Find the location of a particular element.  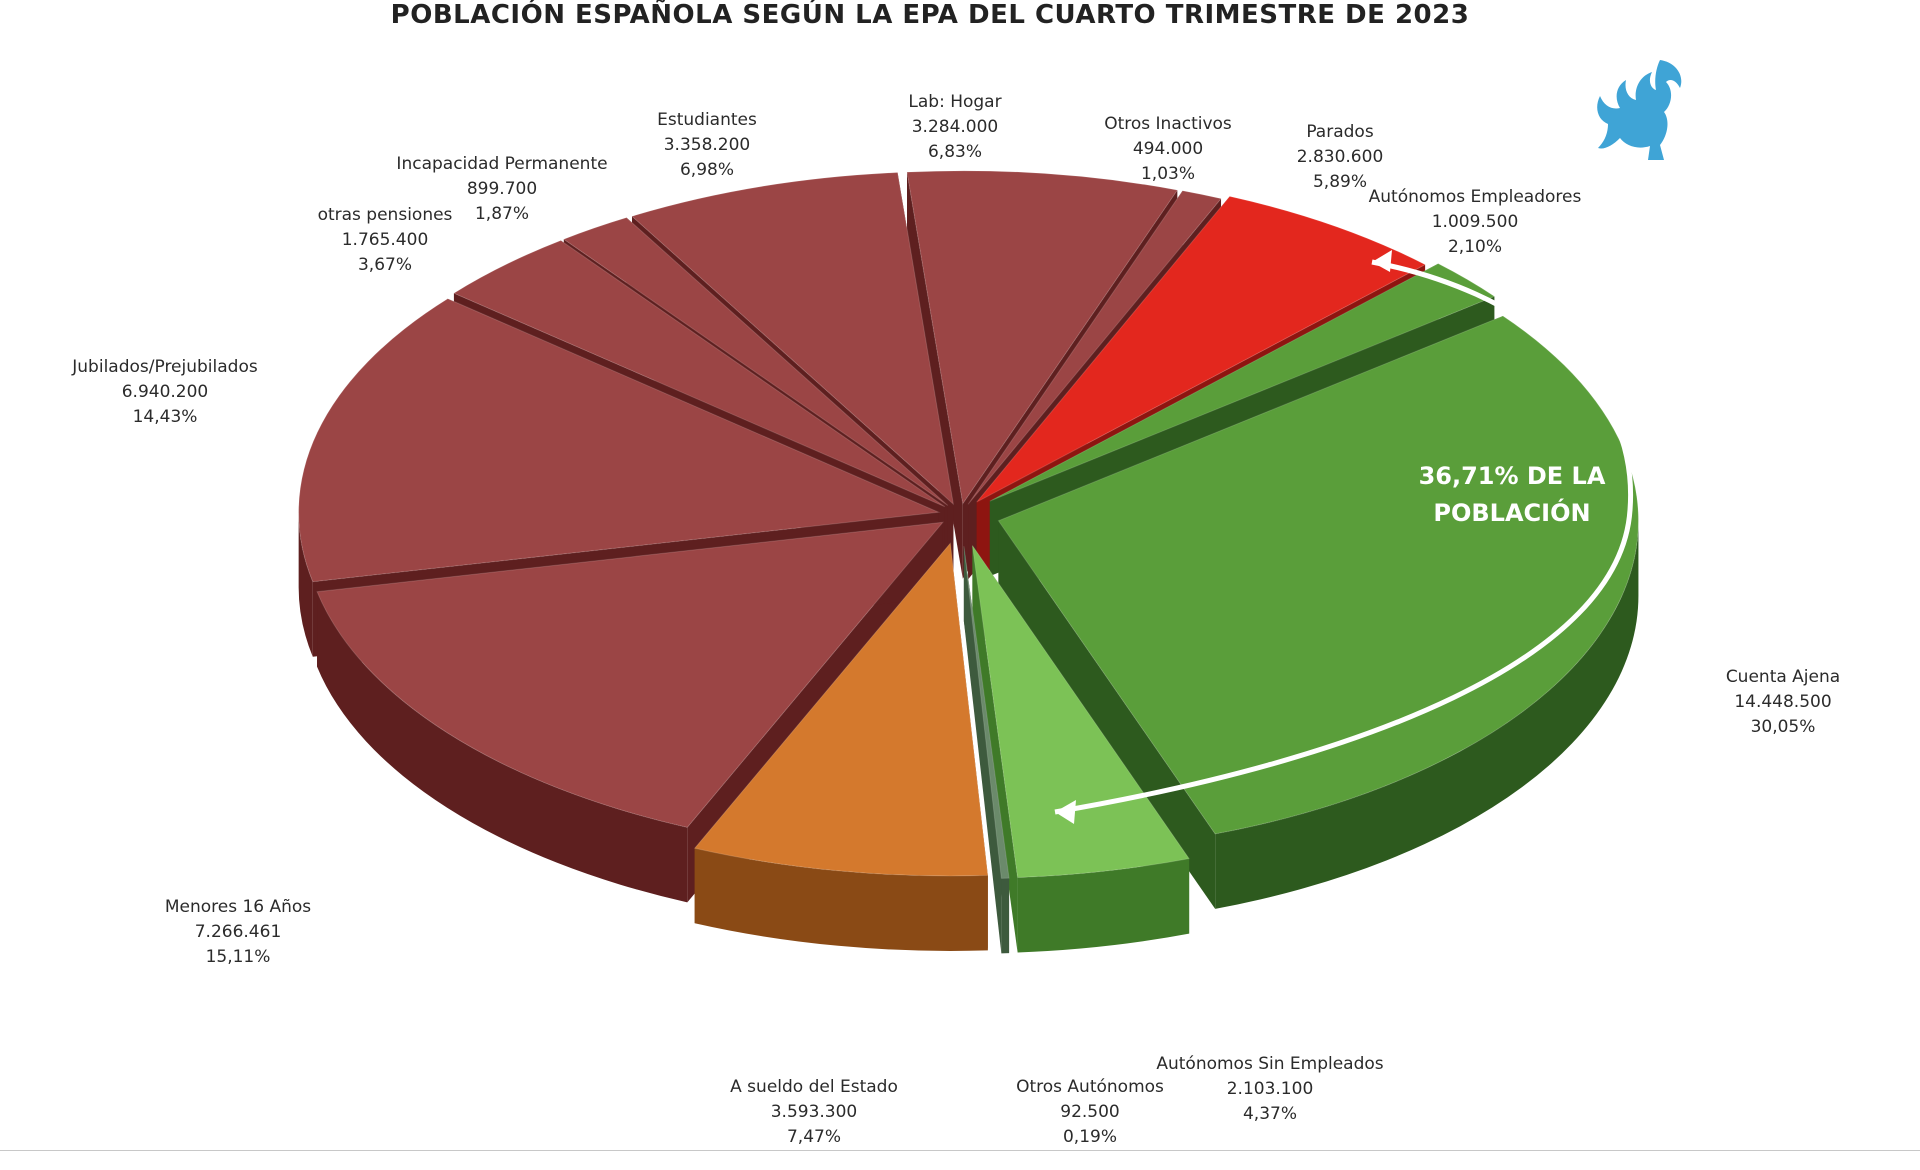

slice-label-percent: 15,11% is located at coordinates (238, 957).